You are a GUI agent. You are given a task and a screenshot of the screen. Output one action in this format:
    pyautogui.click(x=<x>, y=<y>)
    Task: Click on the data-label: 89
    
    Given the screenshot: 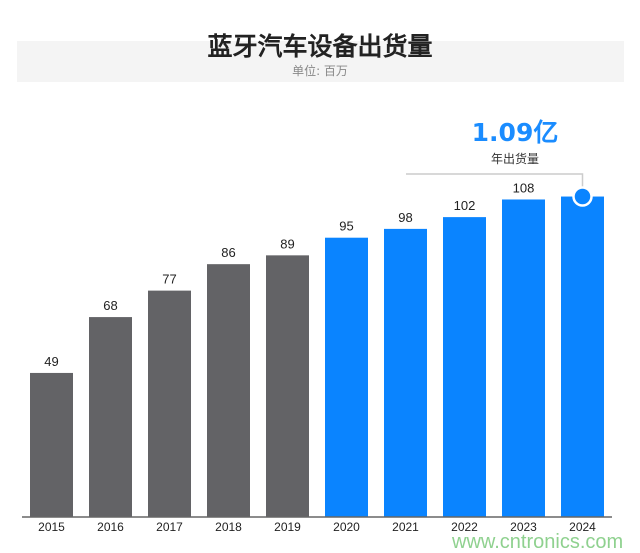 What is the action you would take?
    pyautogui.click(x=287, y=243)
    